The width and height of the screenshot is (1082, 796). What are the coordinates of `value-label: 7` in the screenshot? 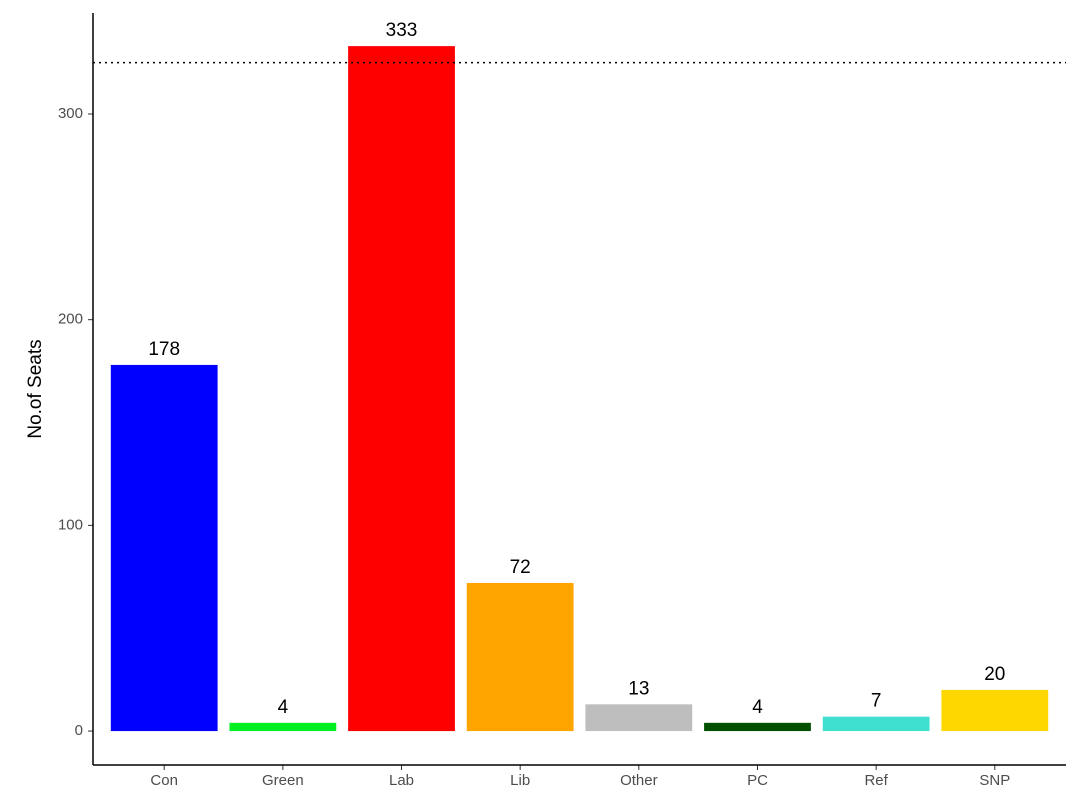 It's located at (876, 701).